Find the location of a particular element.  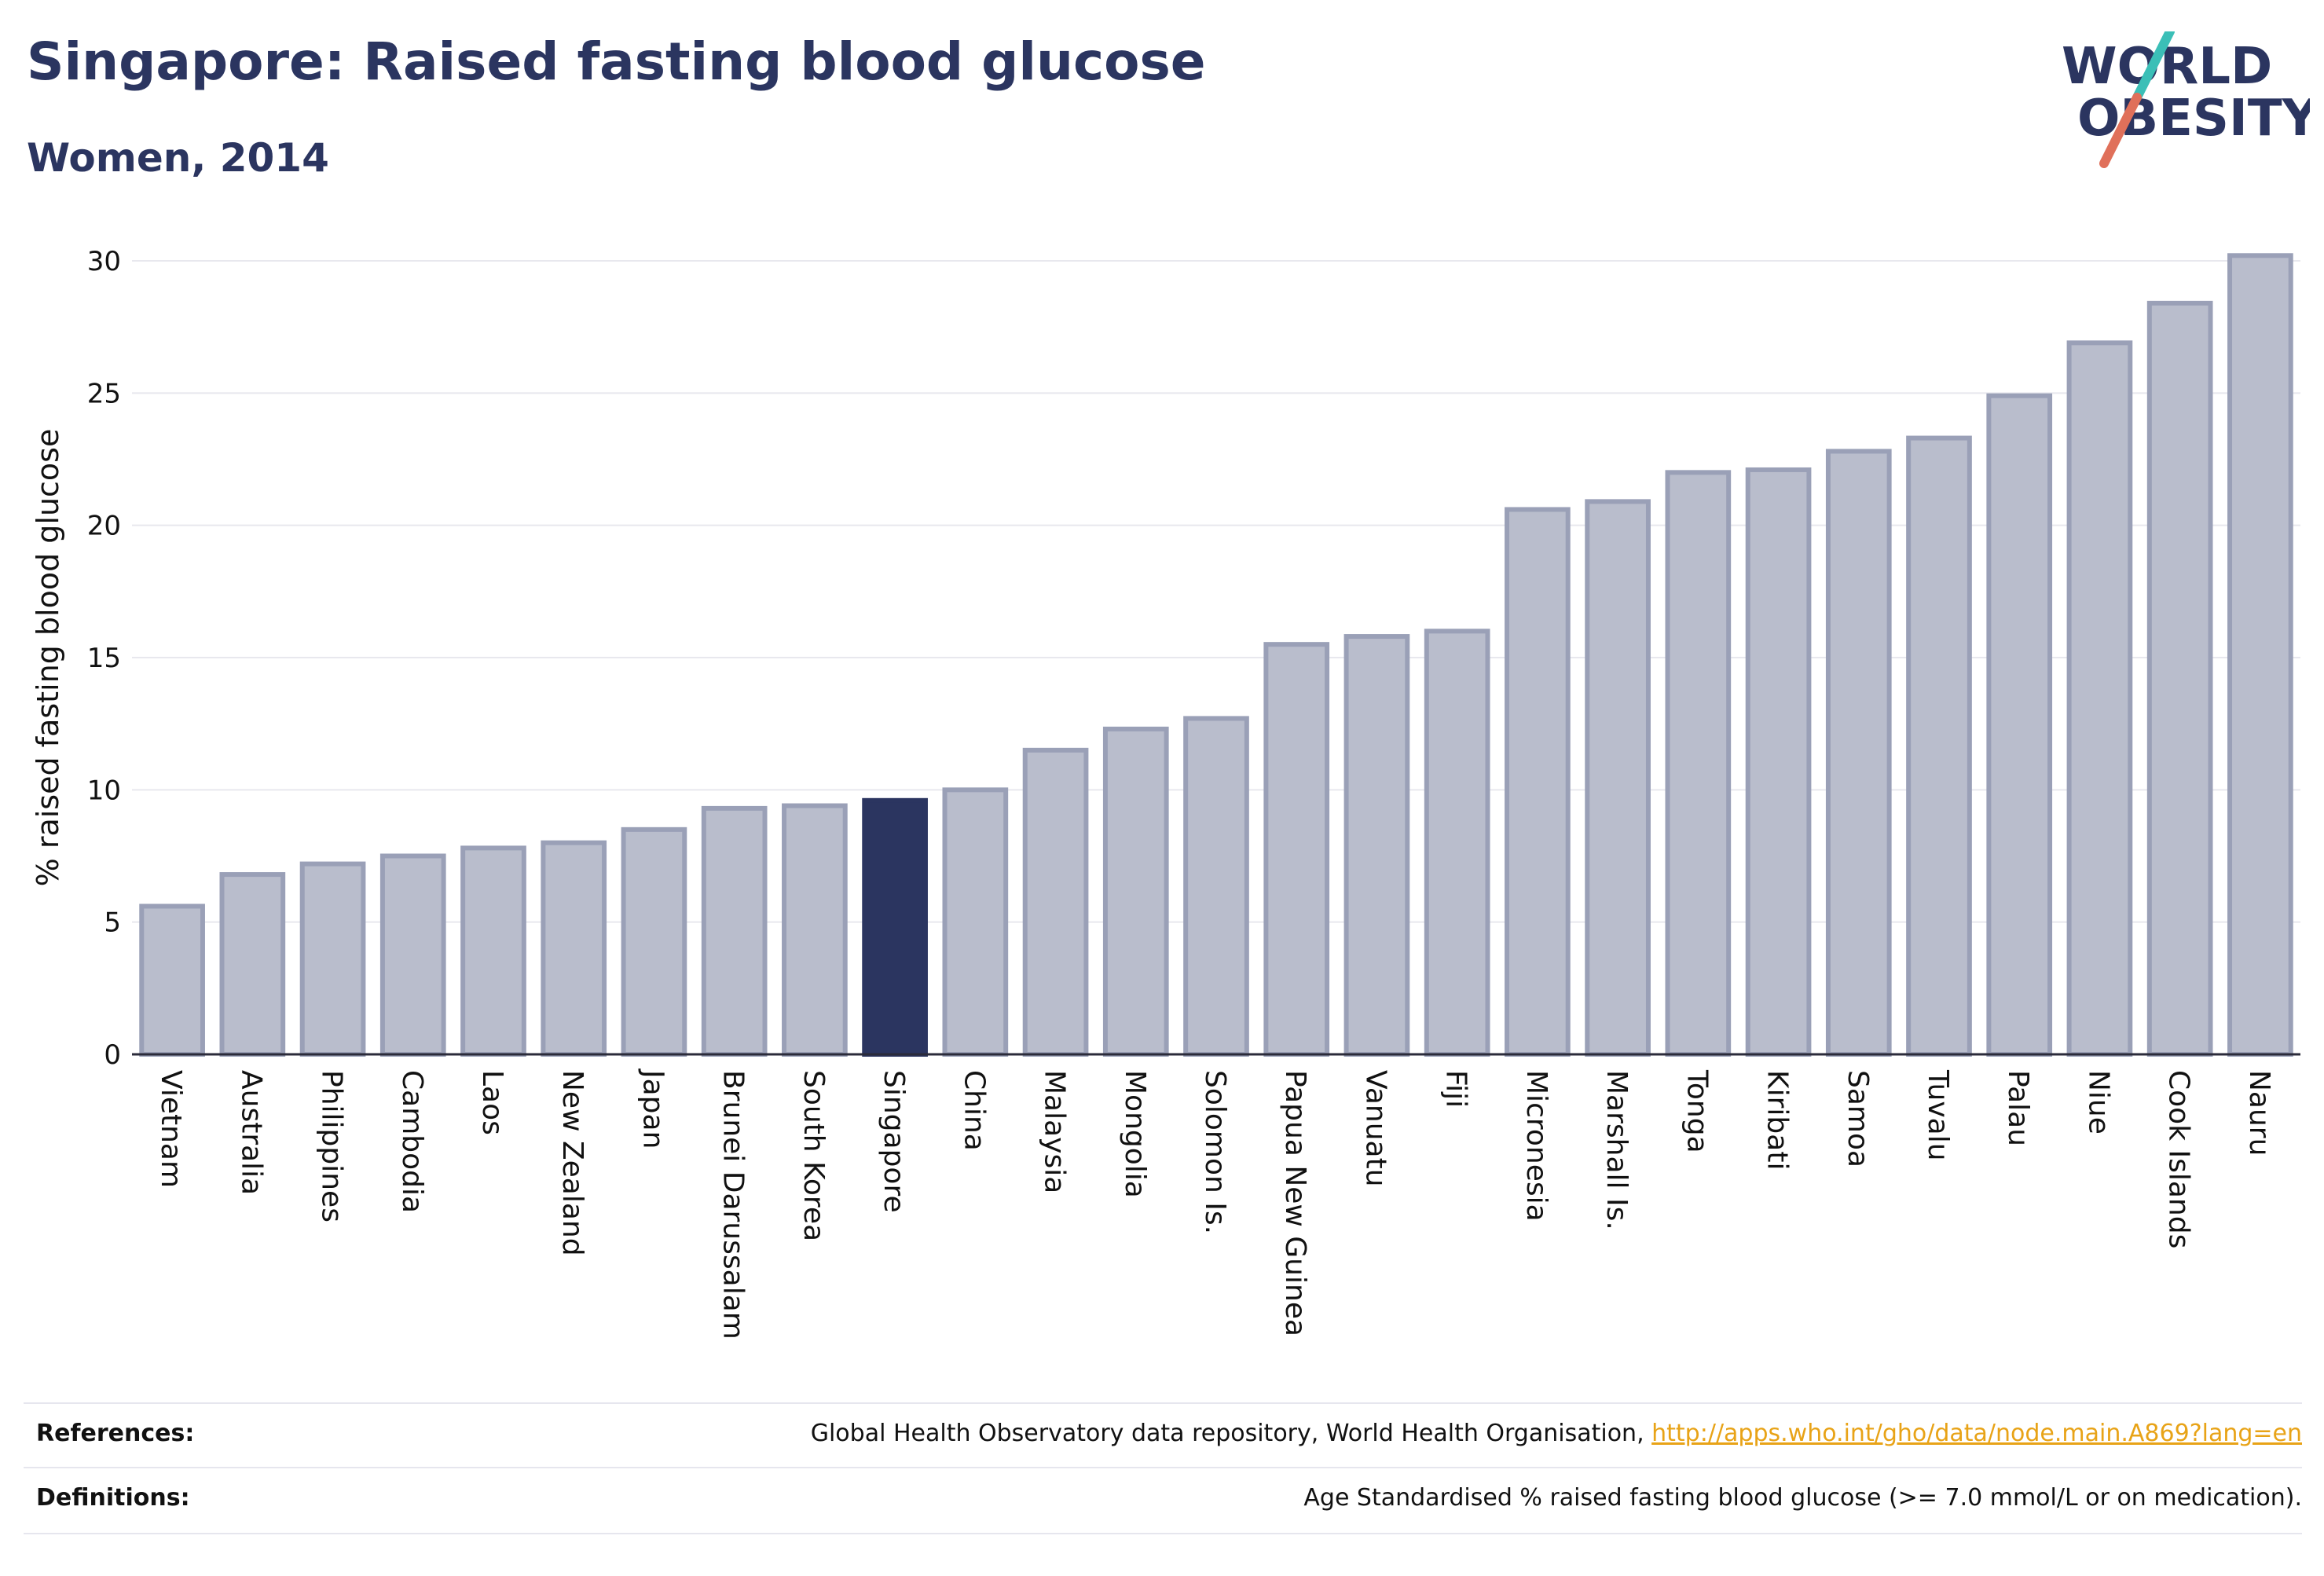

x-tick-label: Fiji is located at coordinates (1456, 1089).